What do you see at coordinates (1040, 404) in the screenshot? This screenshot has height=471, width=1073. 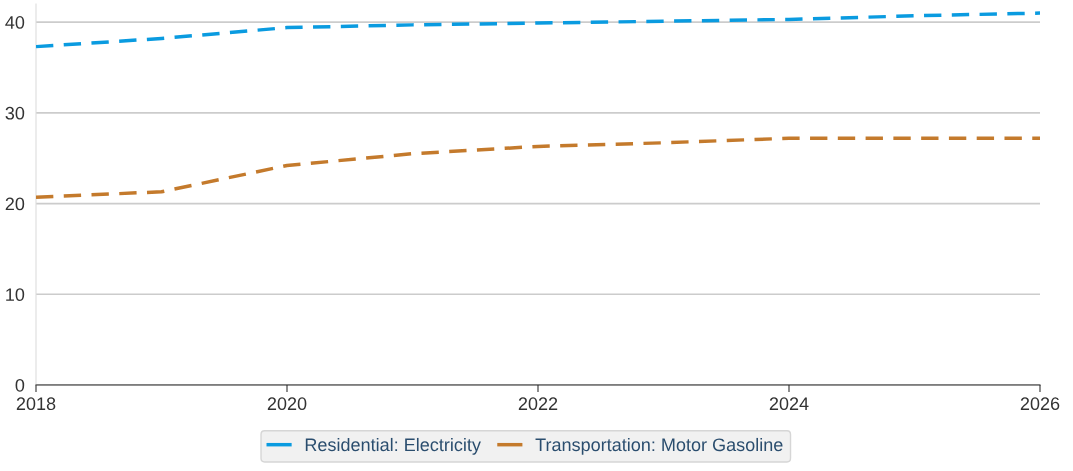 I see `x-tick-label: 2026` at bounding box center [1040, 404].